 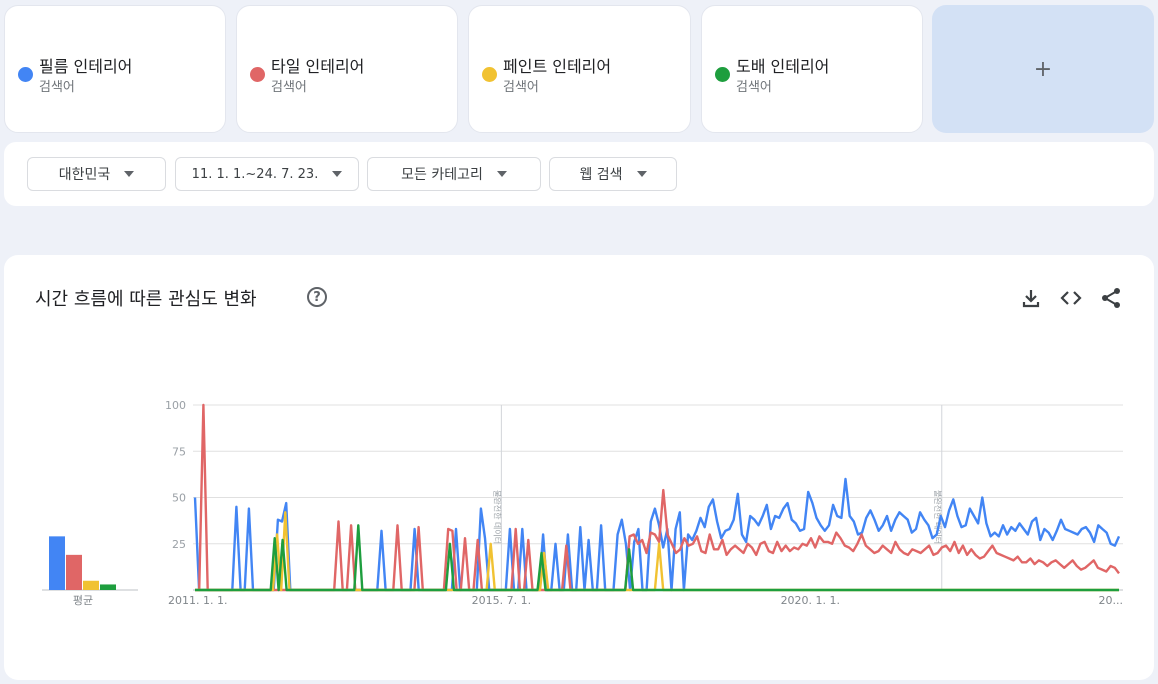 I want to click on share-icon, so click(x=1111, y=298).